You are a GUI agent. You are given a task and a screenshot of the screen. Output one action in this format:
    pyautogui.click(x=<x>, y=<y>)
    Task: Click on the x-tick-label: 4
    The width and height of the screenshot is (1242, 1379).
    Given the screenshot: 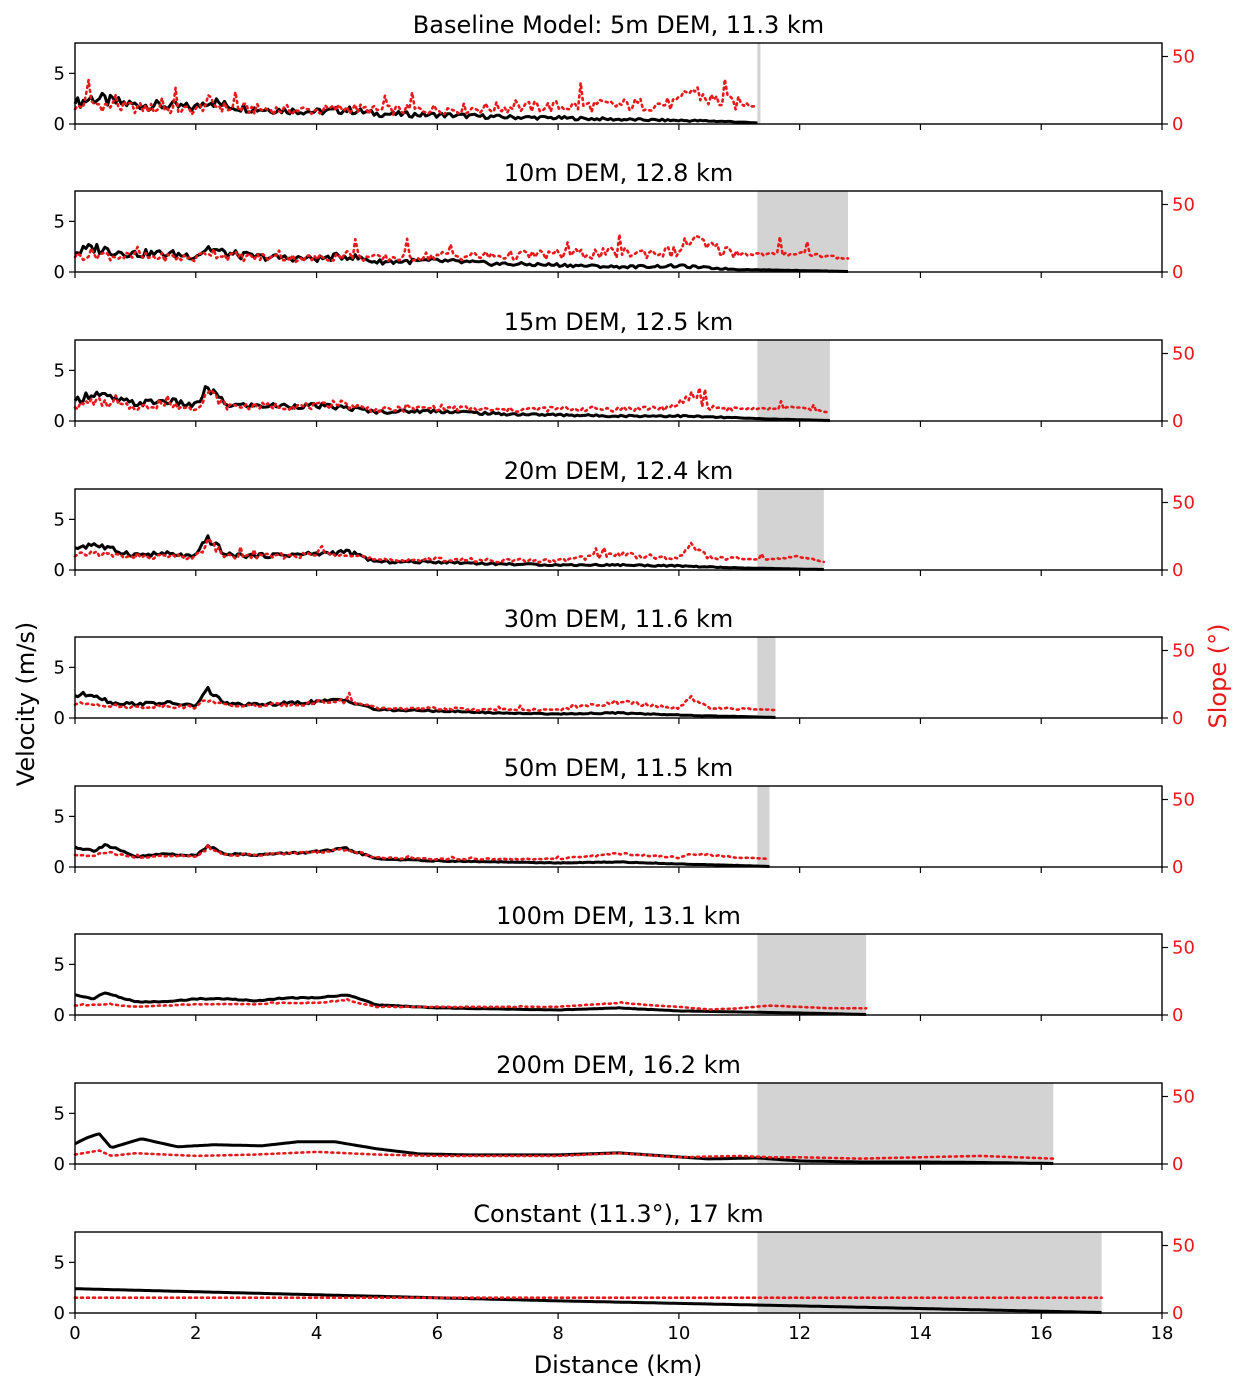 What is the action you would take?
    pyautogui.click(x=316, y=1333)
    